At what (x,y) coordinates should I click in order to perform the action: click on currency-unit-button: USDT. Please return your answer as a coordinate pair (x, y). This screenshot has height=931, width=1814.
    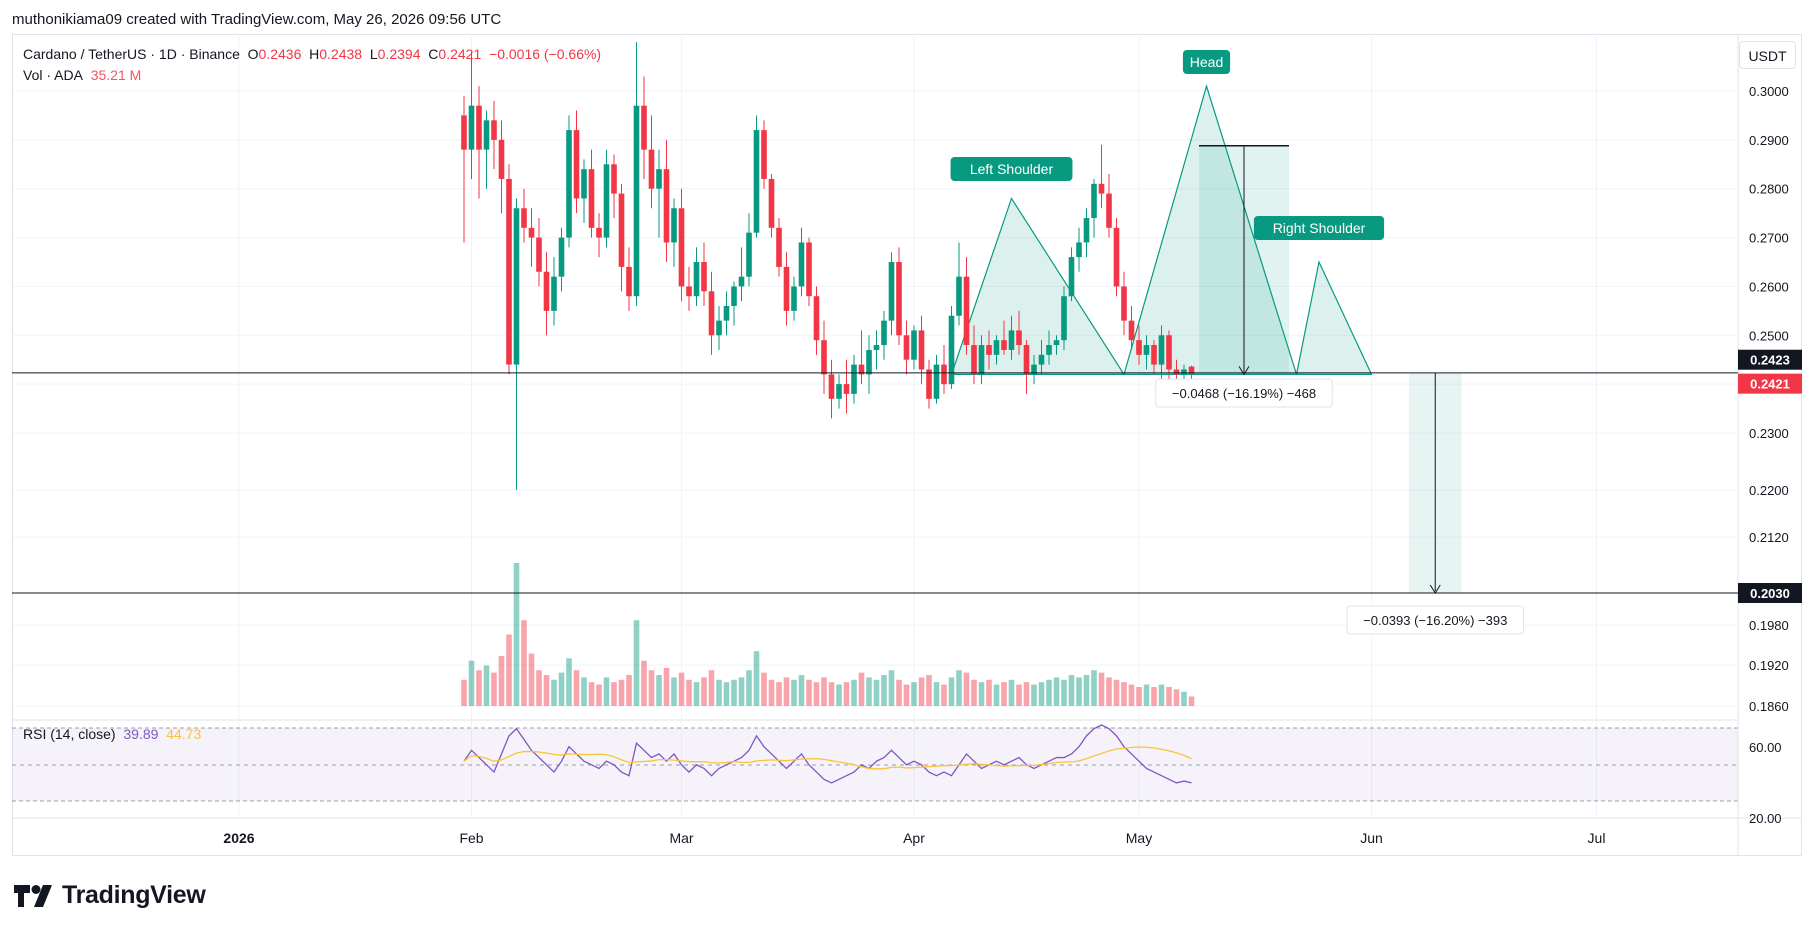
    Looking at the image, I should click on (1767, 55).